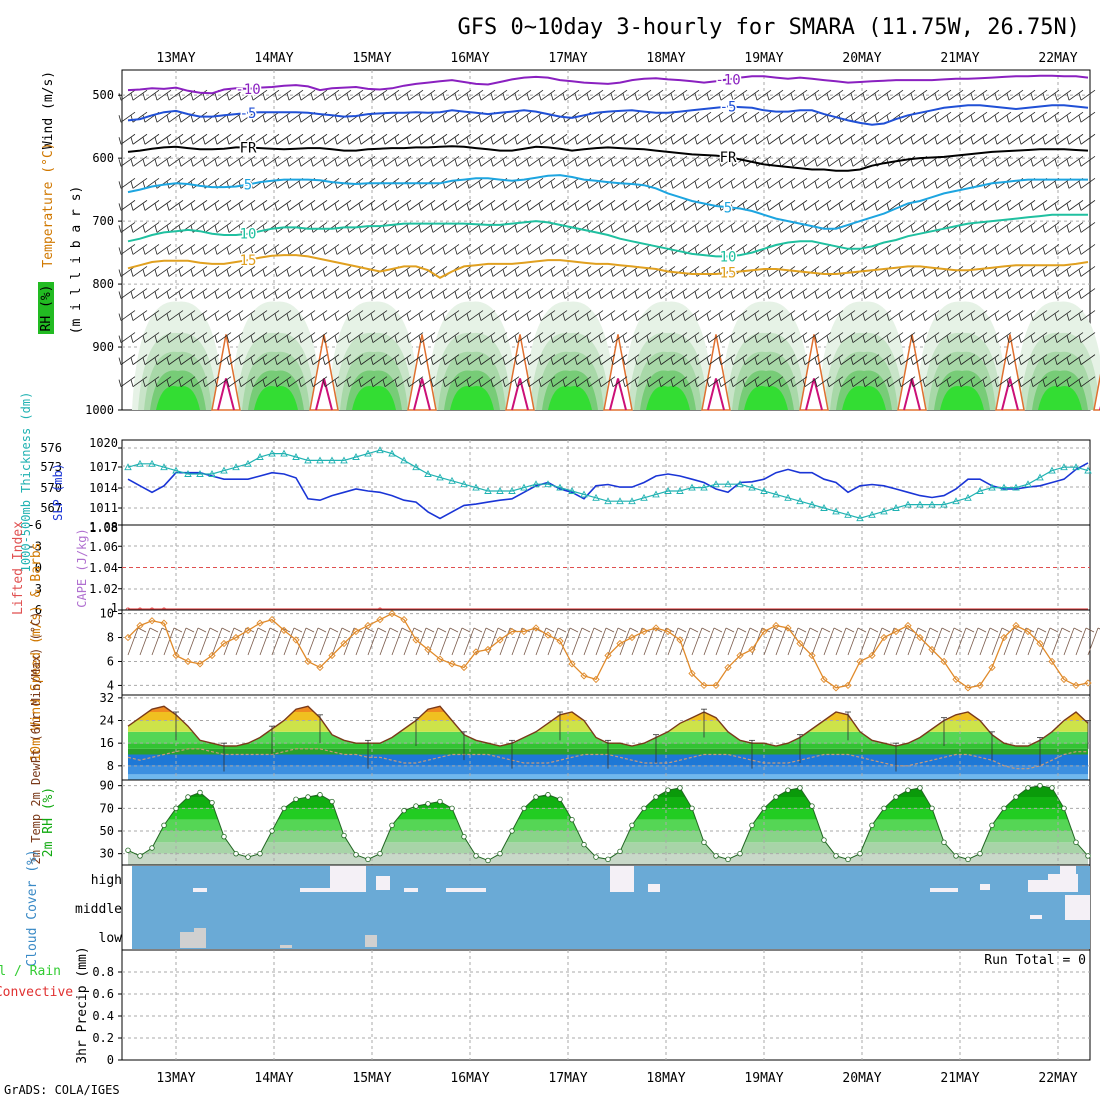  Describe the element at coordinates (728, 208) in the screenshot. I see `temp-contour-label: 5` at that location.